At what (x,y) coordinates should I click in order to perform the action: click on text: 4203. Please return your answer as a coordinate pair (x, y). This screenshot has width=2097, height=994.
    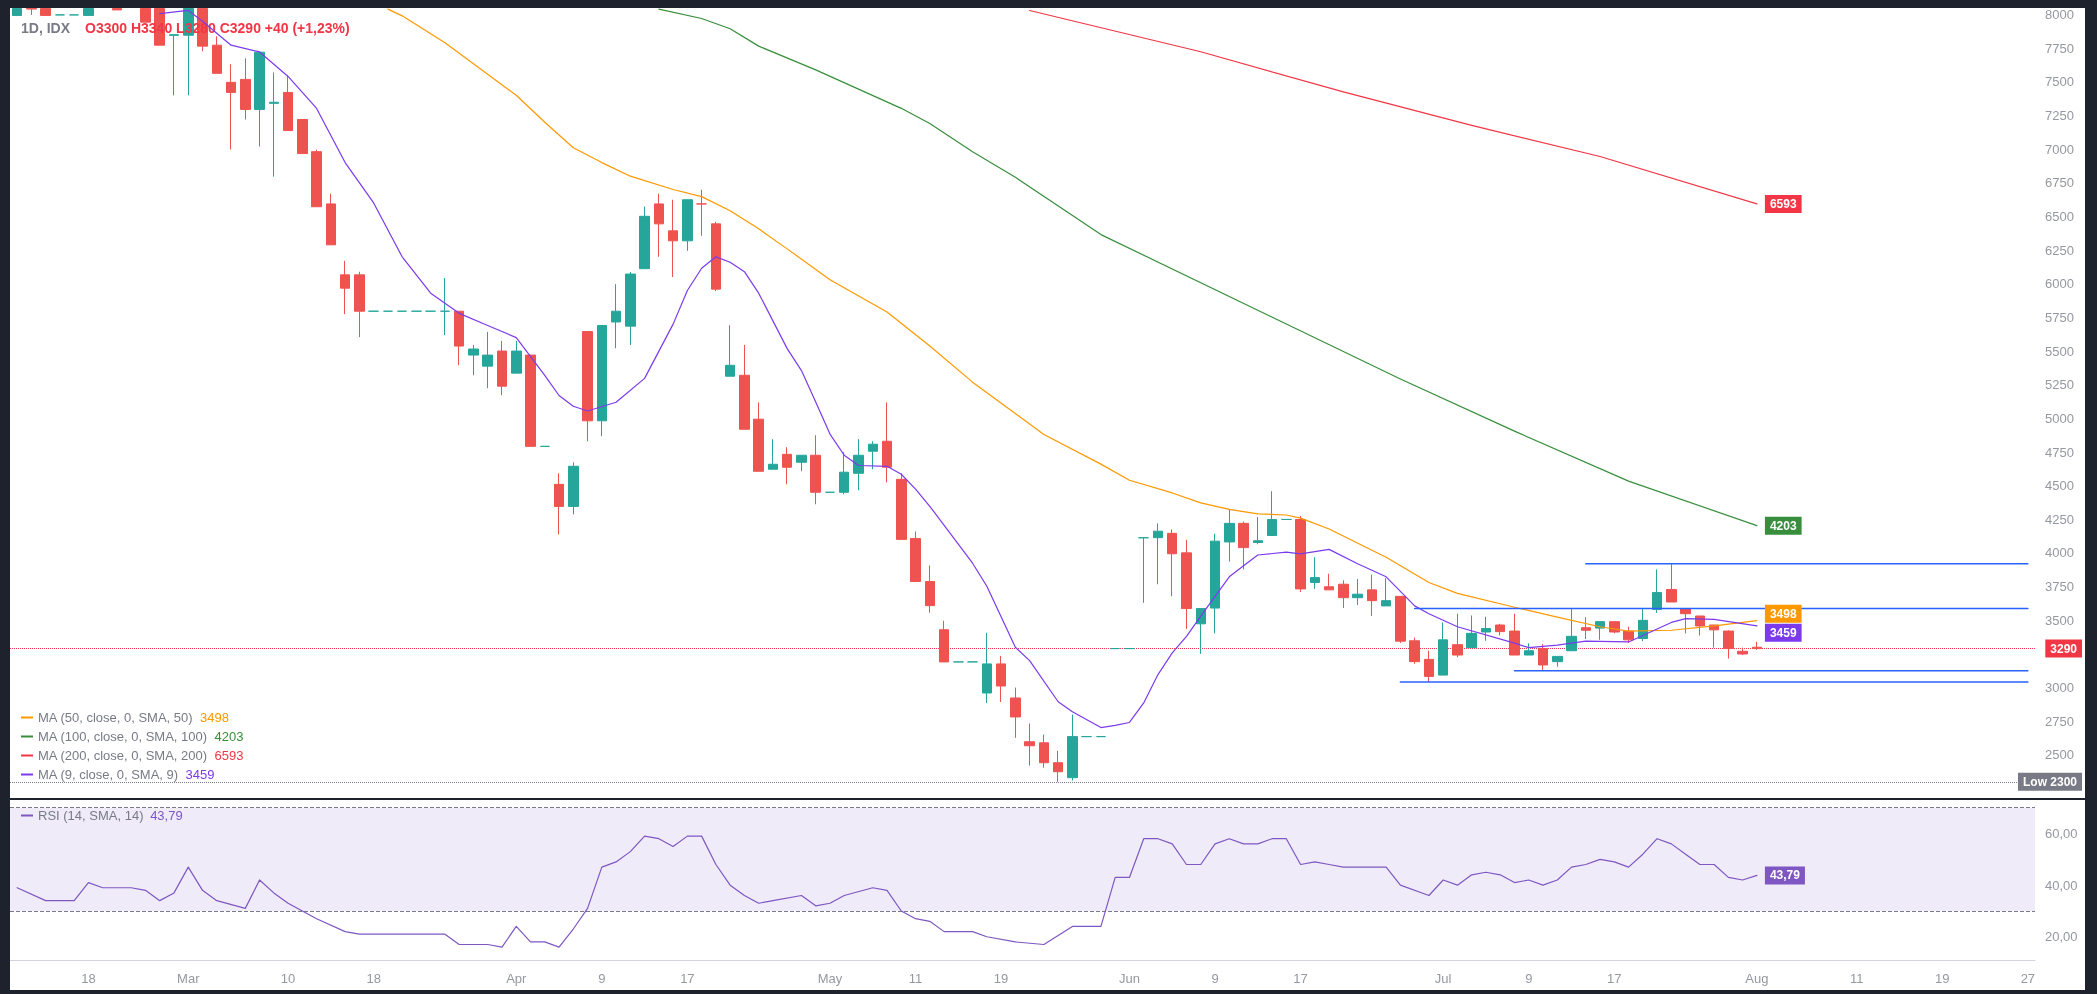
    Looking at the image, I should click on (229, 736).